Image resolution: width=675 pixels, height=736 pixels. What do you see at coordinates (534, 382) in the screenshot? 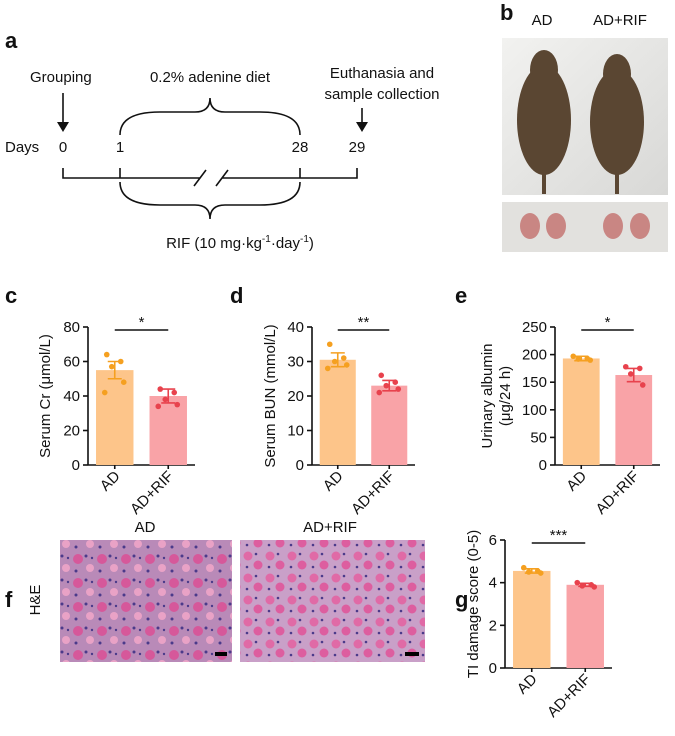
I see `y-tick-label: 150` at bounding box center [534, 382].